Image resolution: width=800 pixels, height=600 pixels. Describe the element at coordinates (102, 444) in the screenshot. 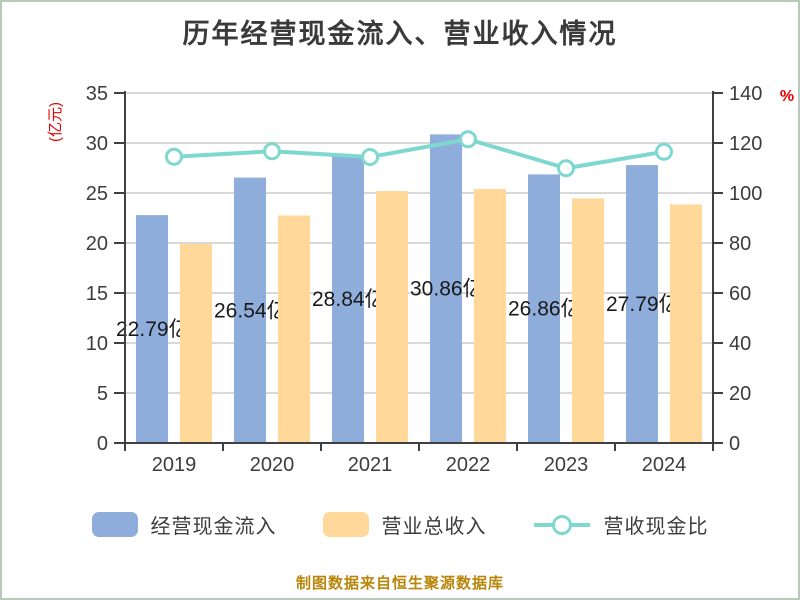

I see `left-tick-label: 0` at that location.